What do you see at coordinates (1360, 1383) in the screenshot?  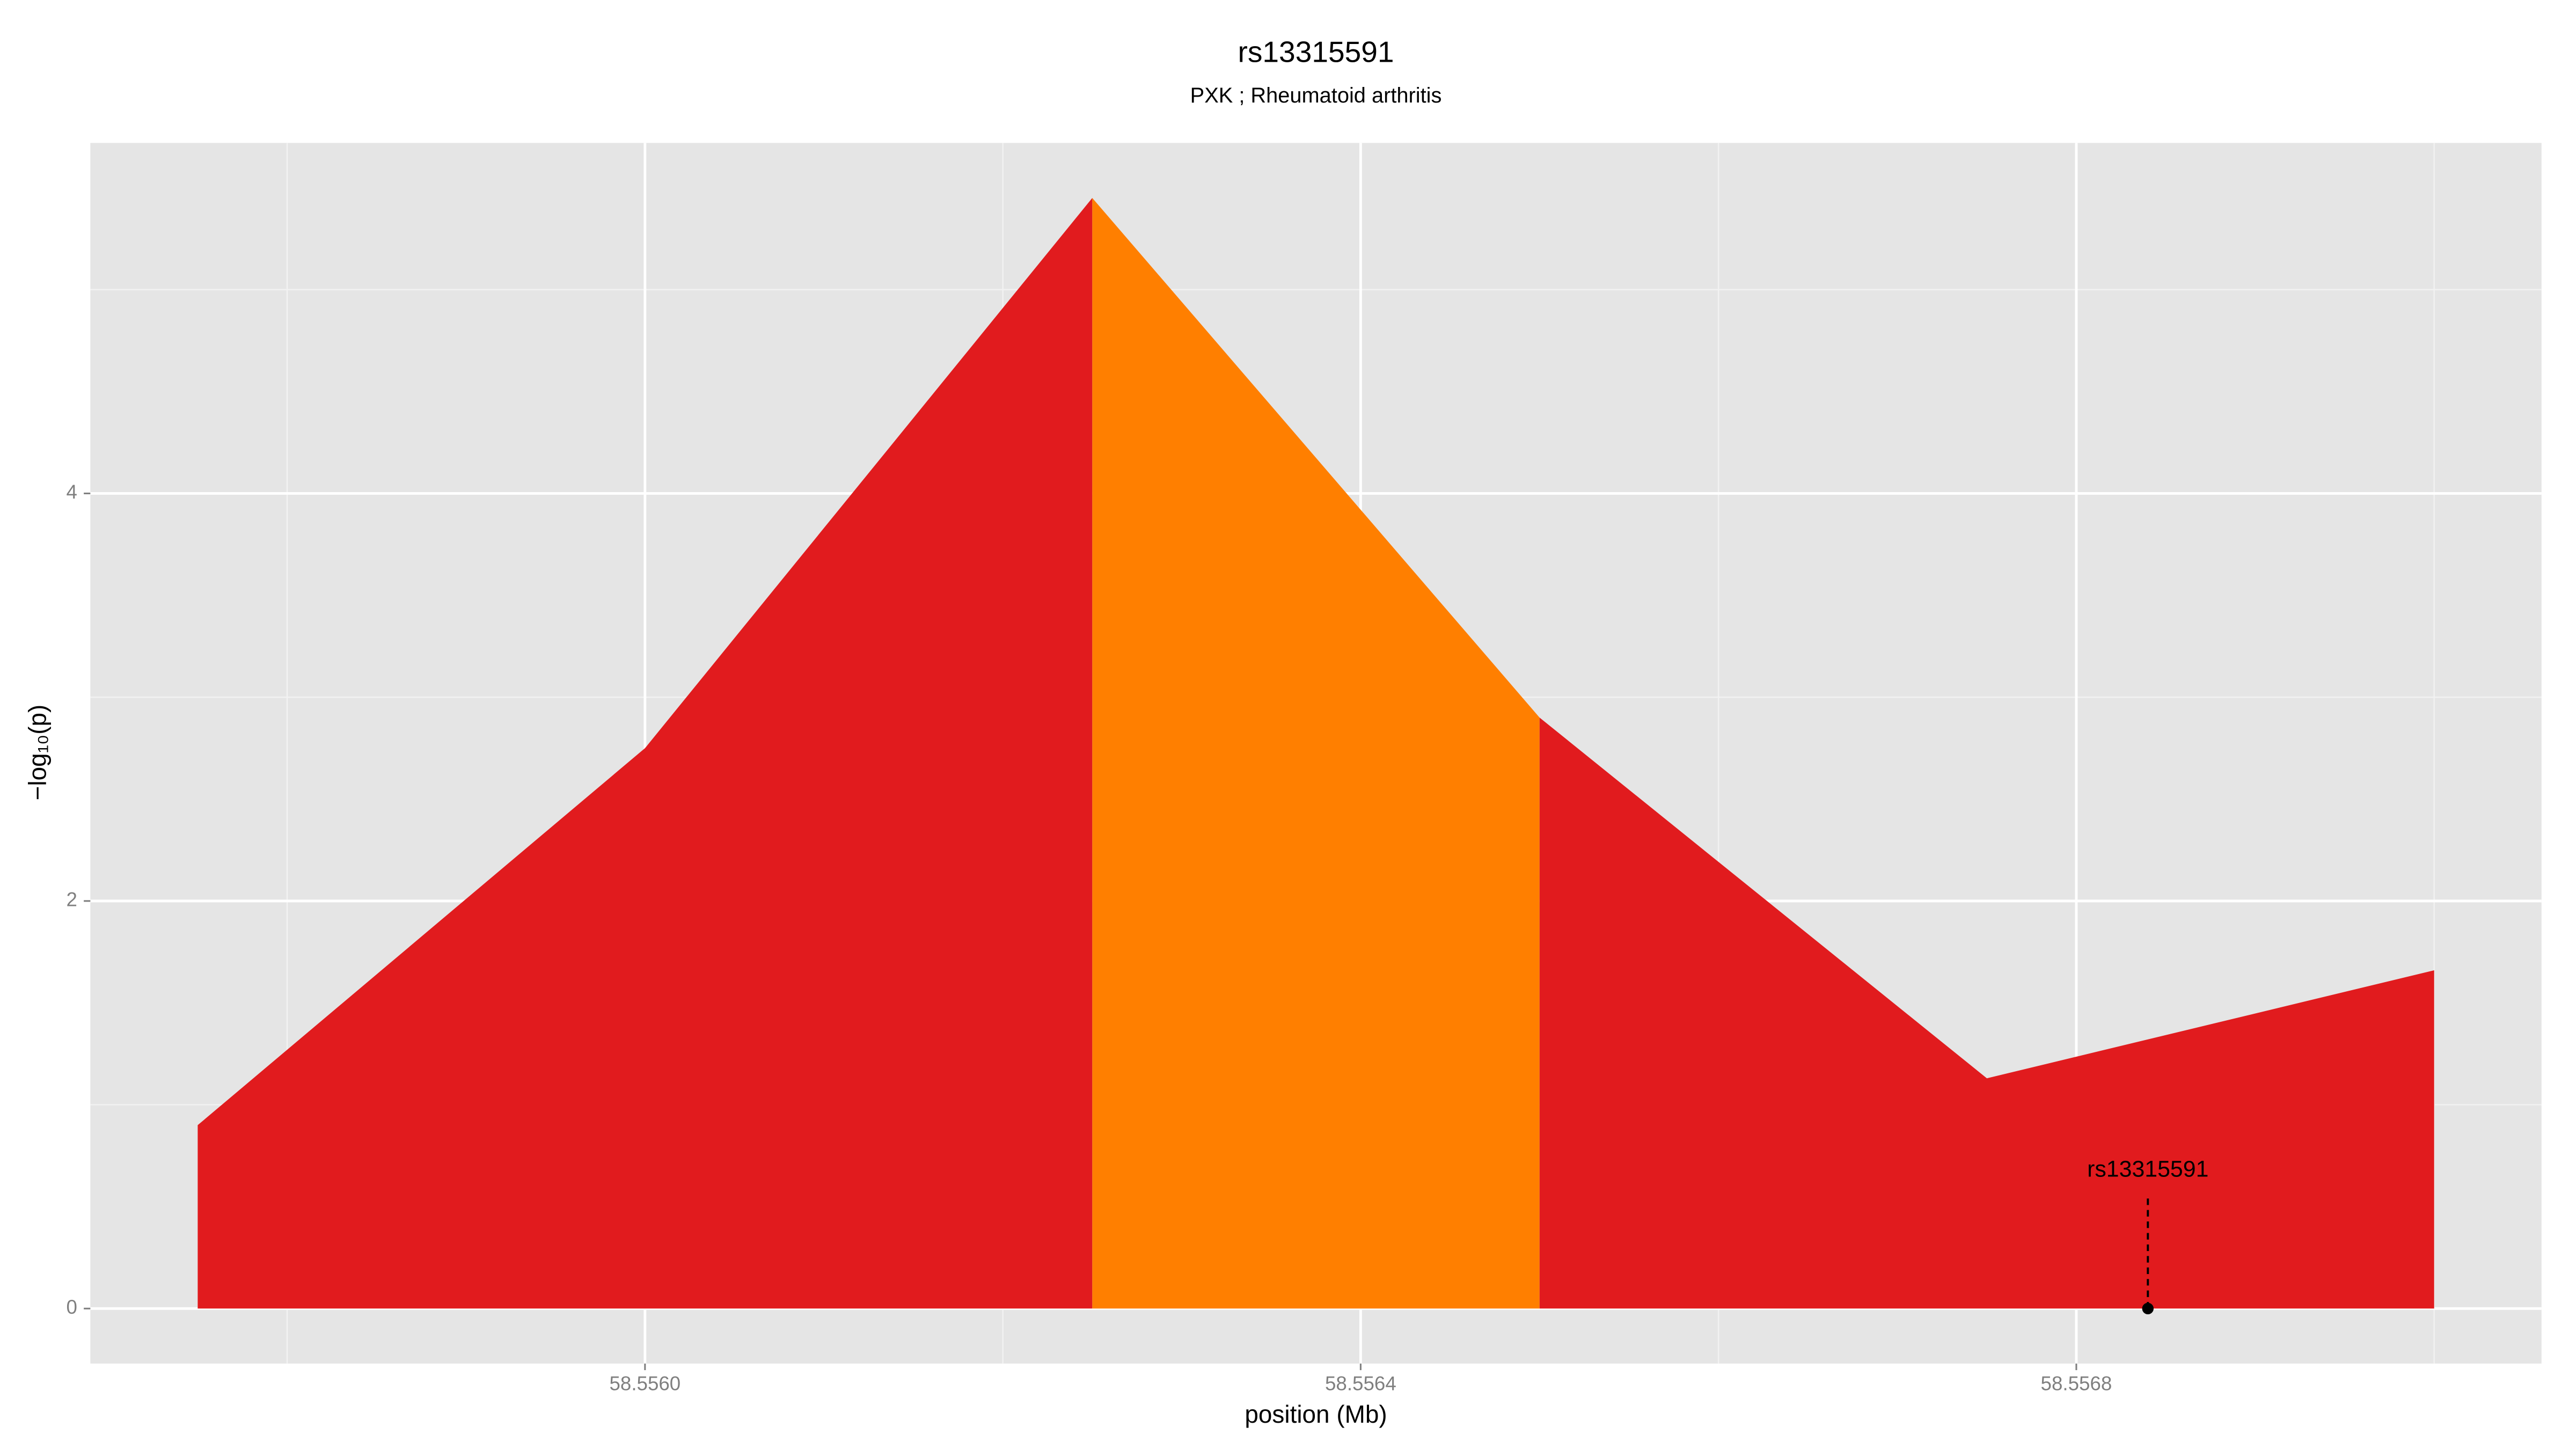 I see `x-tick-label: 58.5564` at bounding box center [1360, 1383].